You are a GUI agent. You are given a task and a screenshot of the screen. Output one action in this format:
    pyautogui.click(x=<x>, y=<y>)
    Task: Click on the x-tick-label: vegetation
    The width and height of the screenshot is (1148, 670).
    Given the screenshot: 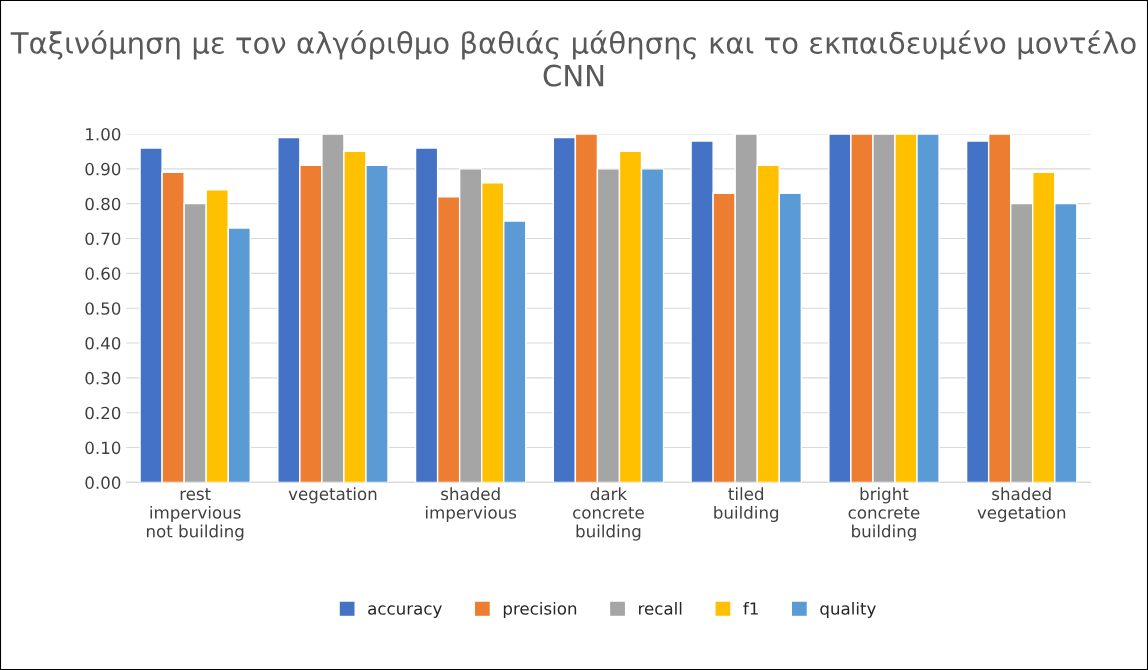 What is the action you would take?
    pyautogui.click(x=332, y=495)
    